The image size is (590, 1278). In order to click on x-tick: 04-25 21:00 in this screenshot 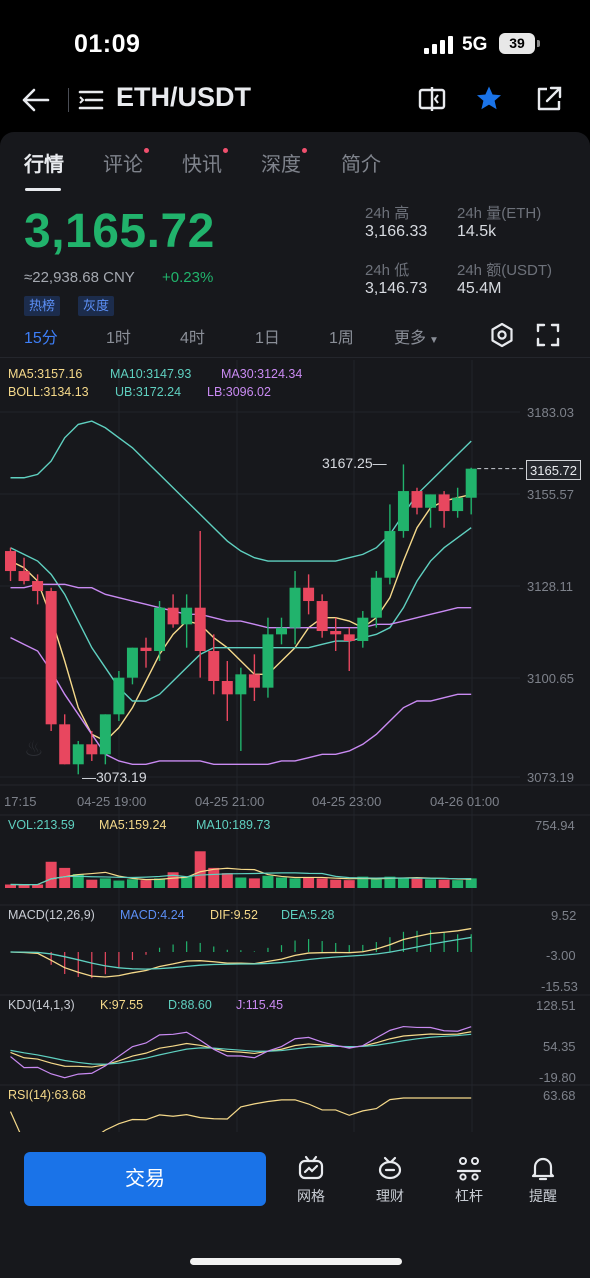, I will do `click(230, 801)`.